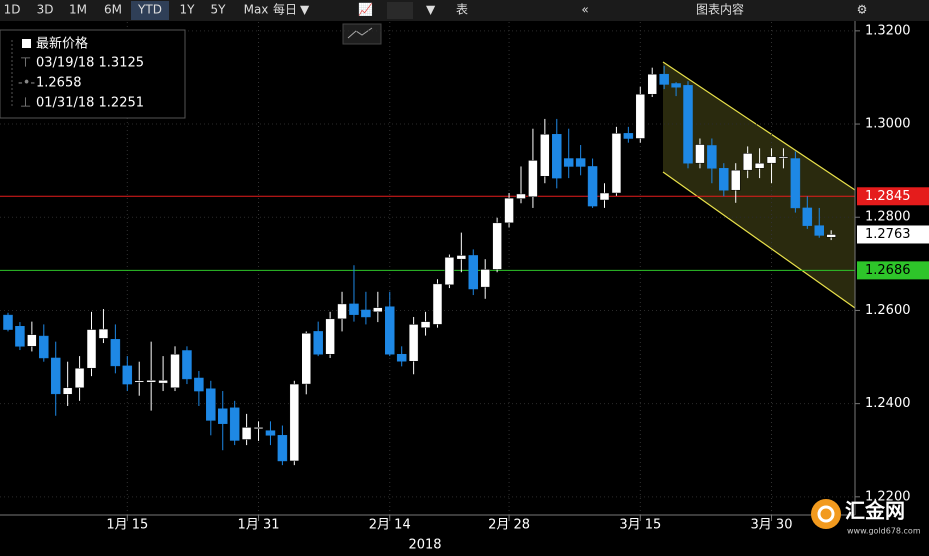  What do you see at coordinates (888, 196) in the screenshot?
I see `price-tag-label: 1.2845` at bounding box center [888, 196].